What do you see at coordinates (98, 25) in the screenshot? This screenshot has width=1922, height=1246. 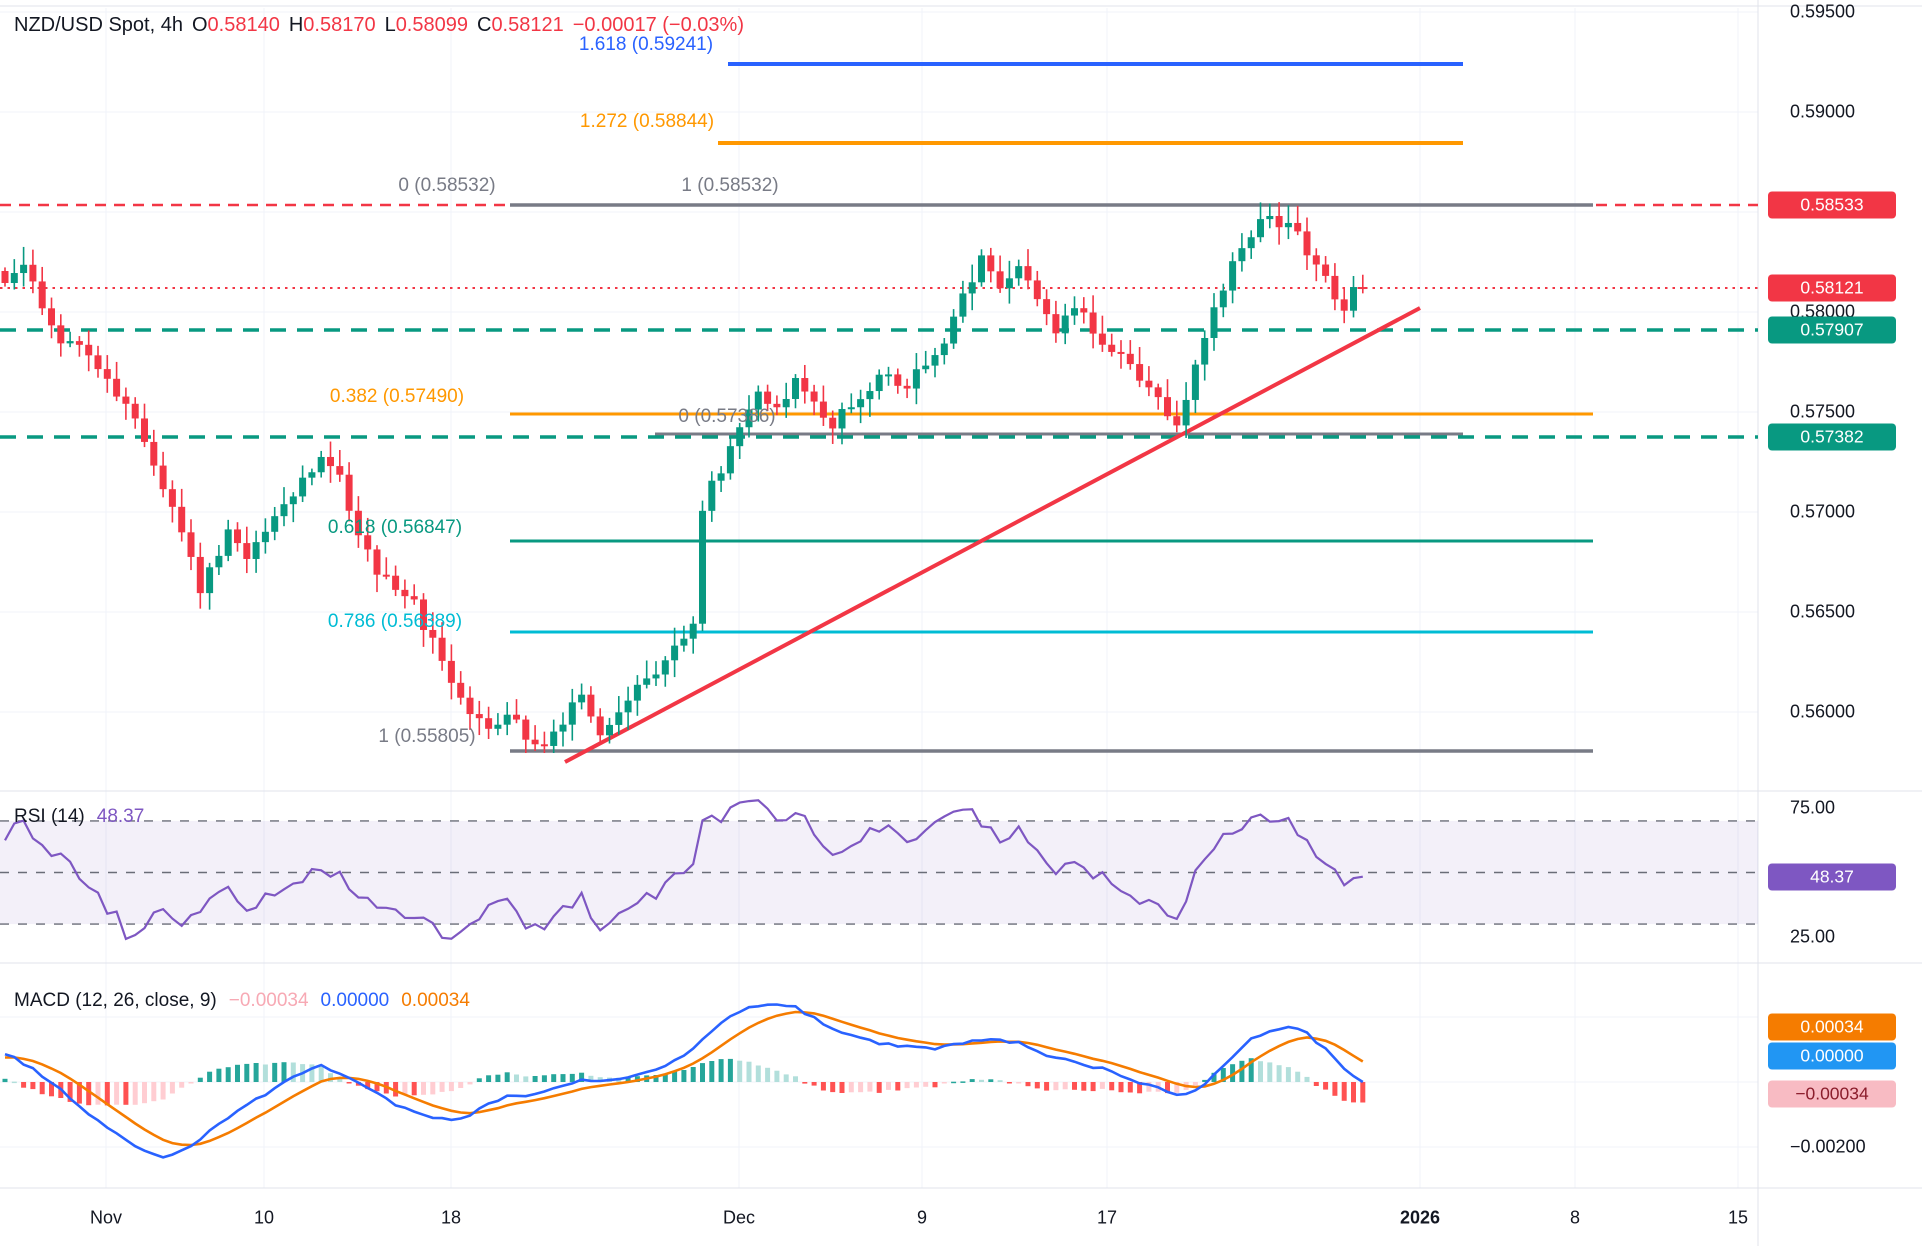 I see `symbol-title: NZD/USD Spot, 4h` at bounding box center [98, 25].